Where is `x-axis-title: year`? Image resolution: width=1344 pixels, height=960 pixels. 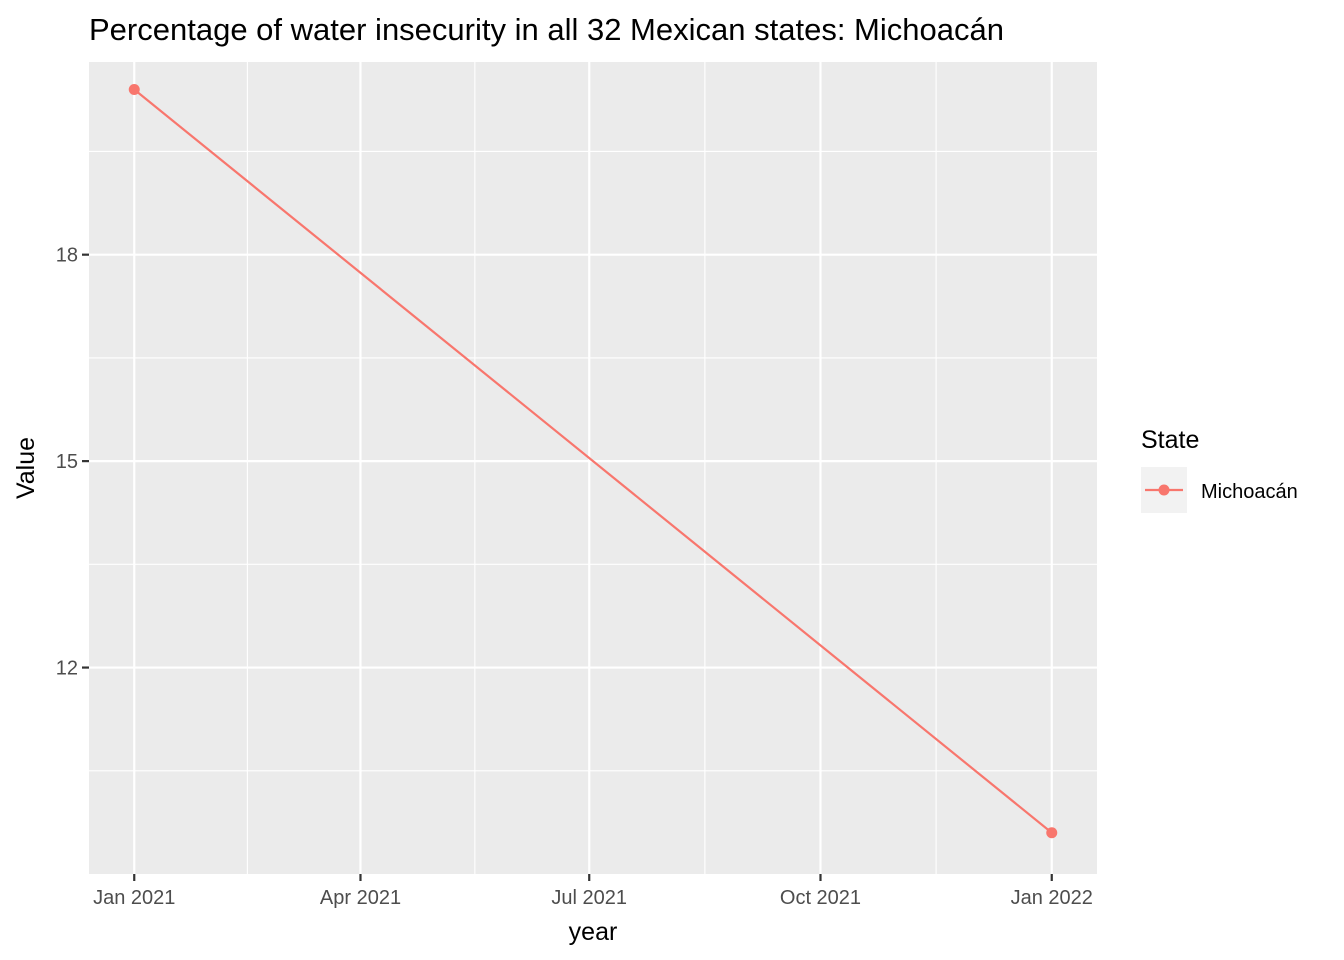 x-axis-title: year is located at coordinates (593, 932).